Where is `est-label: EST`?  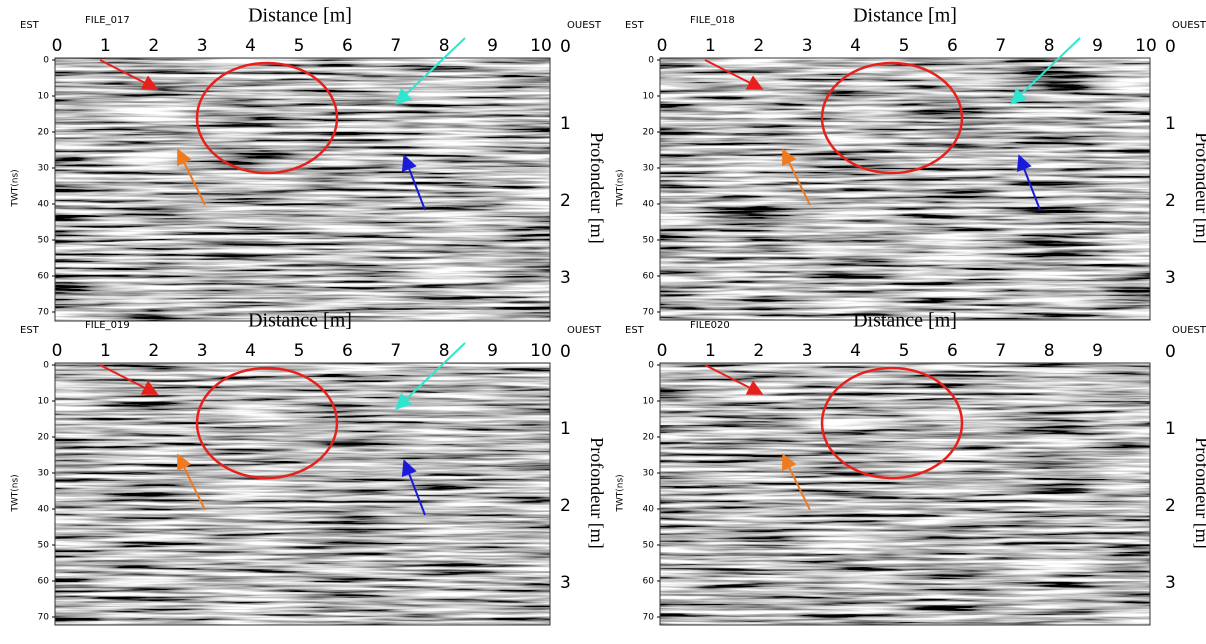 est-label: EST is located at coordinates (635, 330).